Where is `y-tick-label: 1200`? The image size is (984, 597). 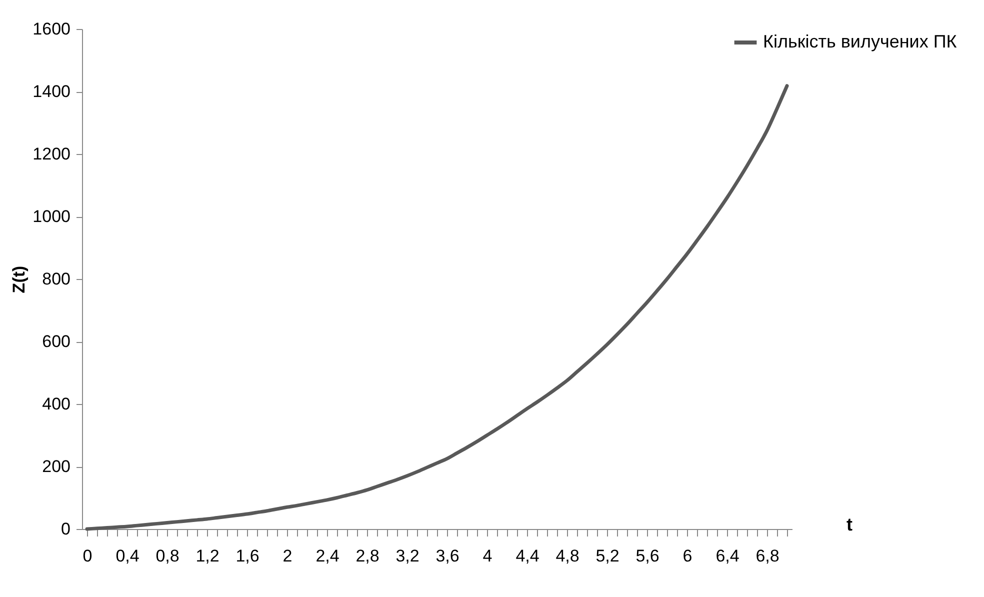
y-tick-label: 1200 is located at coordinates (51, 154).